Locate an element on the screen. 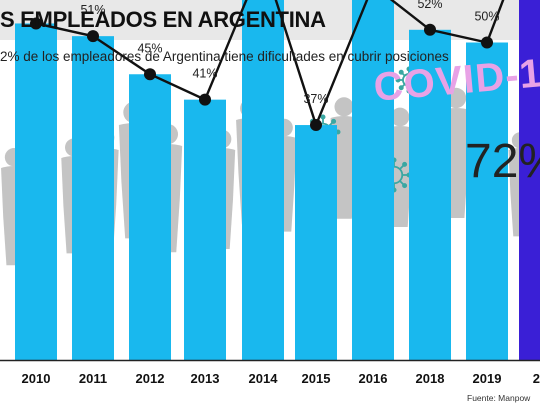  bar-2018 is located at coordinates (430, 195).